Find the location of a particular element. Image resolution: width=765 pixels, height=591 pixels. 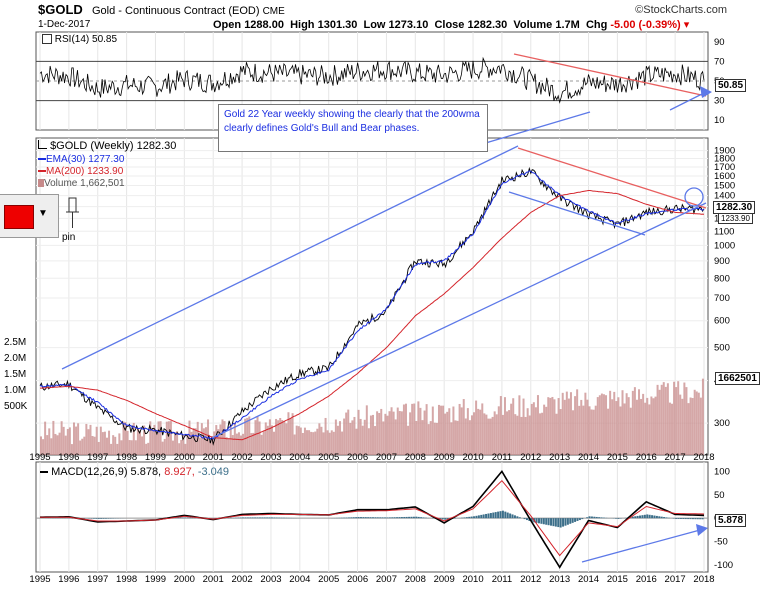

price-y-tick-label: 300 is located at coordinates (722, 423).